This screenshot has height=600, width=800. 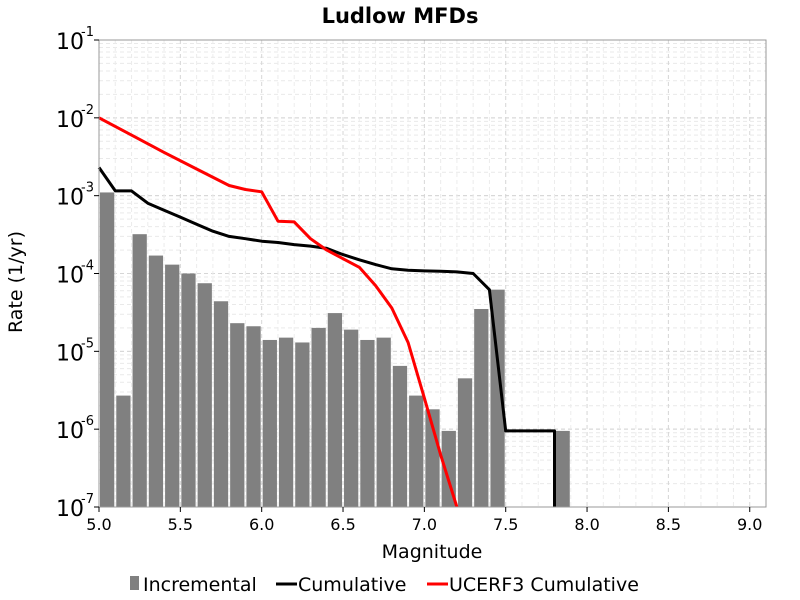 I want to click on x-tick-label: 6.5, so click(x=342, y=524).